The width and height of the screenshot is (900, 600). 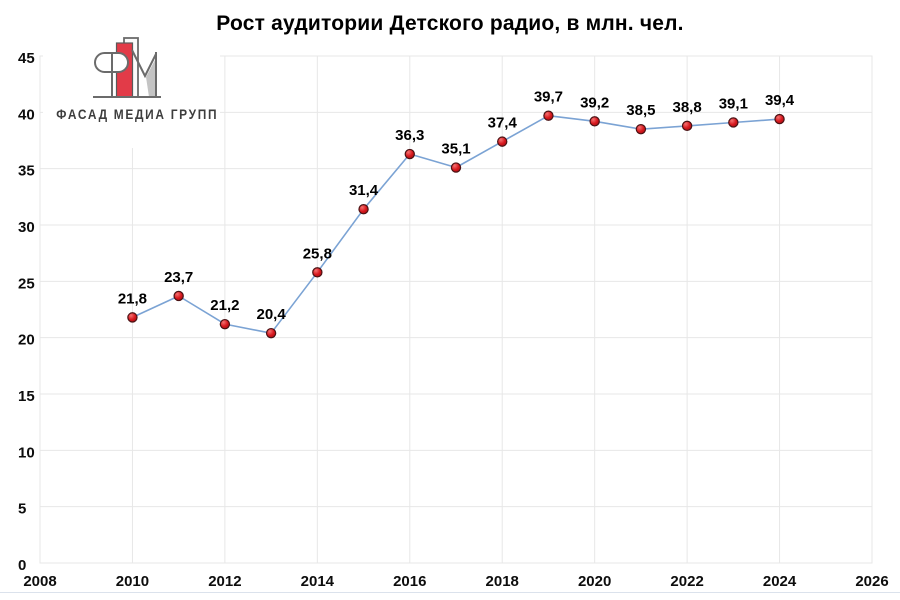 I want to click on data-point-label: 39,4, so click(x=780, y=100).